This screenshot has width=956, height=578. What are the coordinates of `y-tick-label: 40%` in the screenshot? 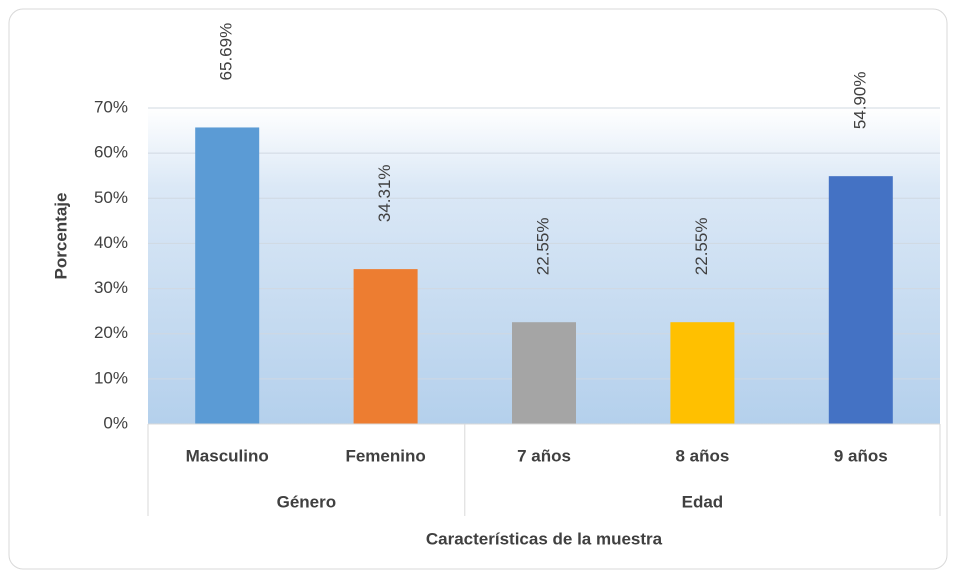 It's located at (111, 242).